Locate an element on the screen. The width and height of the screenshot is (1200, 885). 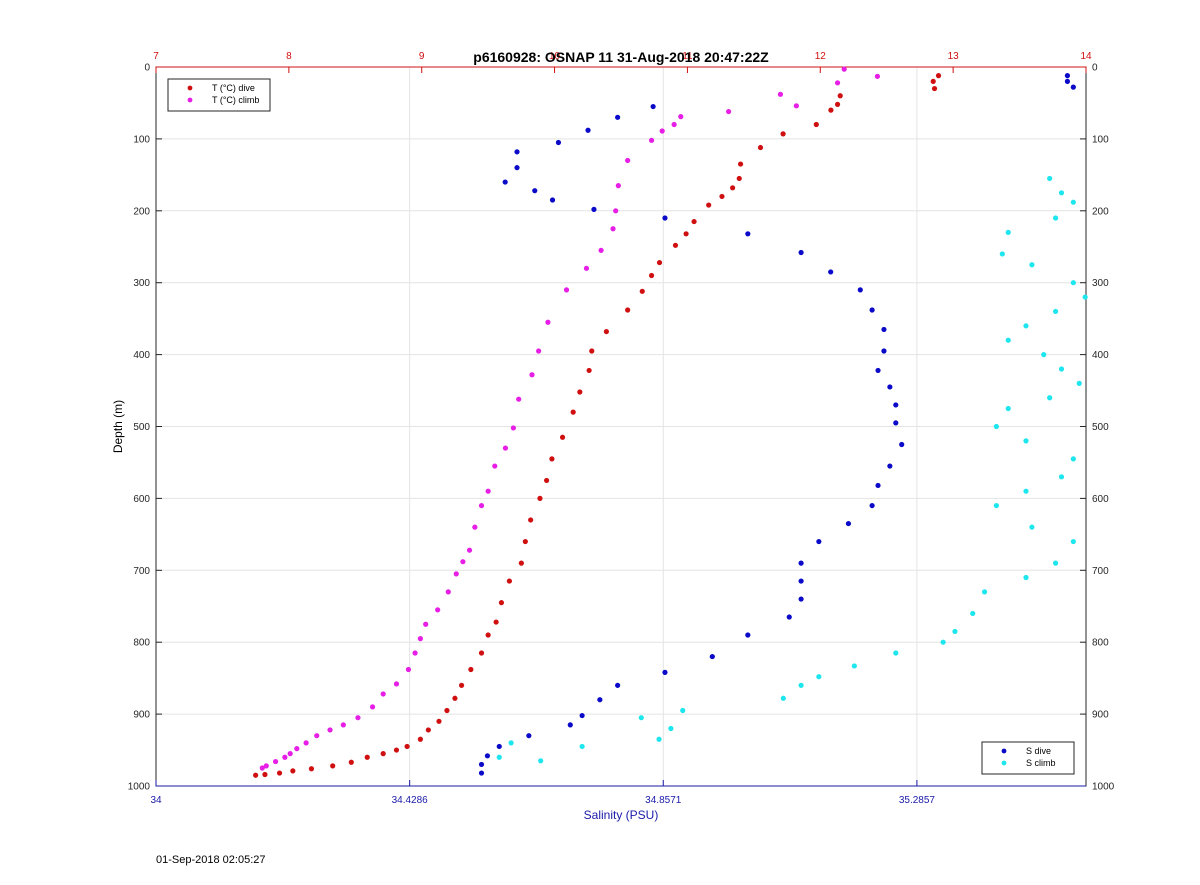
y-tick-label-left: 900 is located at coordinates (141, 715).